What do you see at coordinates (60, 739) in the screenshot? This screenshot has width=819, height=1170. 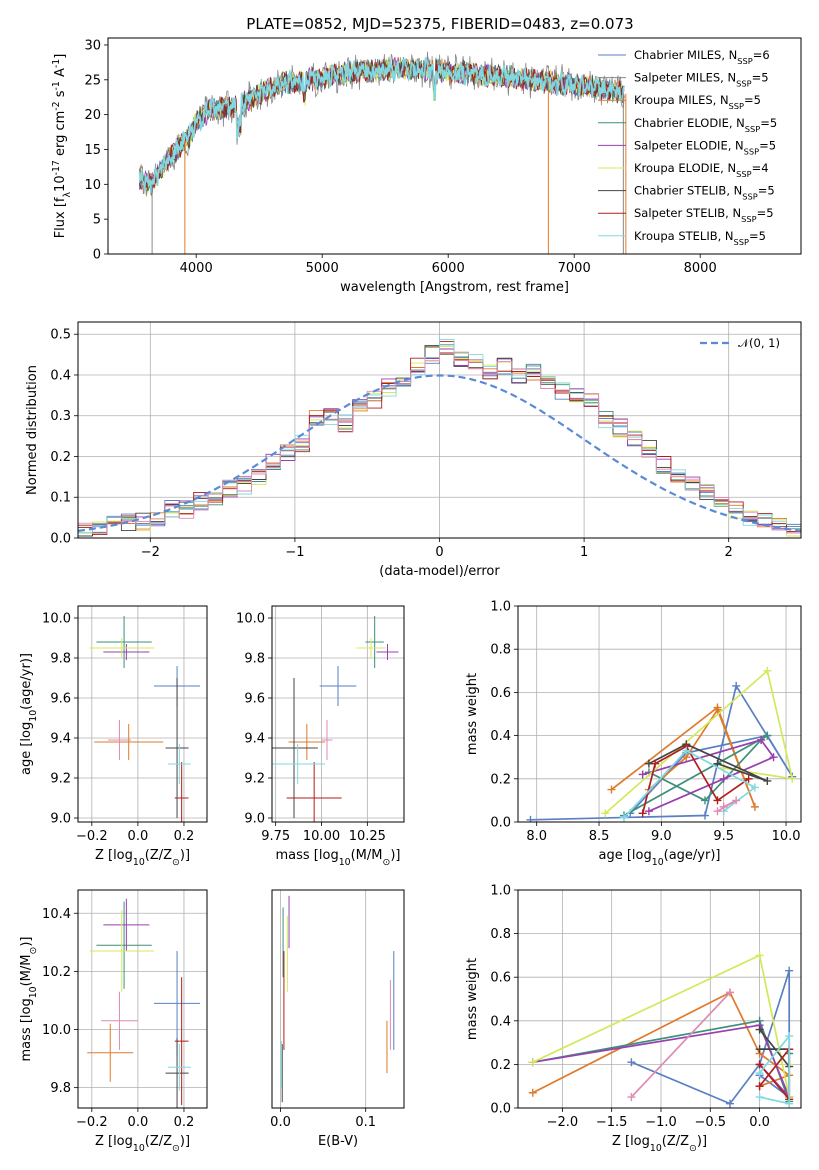 I see `y-tick-label: 9.4` at bounding box center [60, 739].